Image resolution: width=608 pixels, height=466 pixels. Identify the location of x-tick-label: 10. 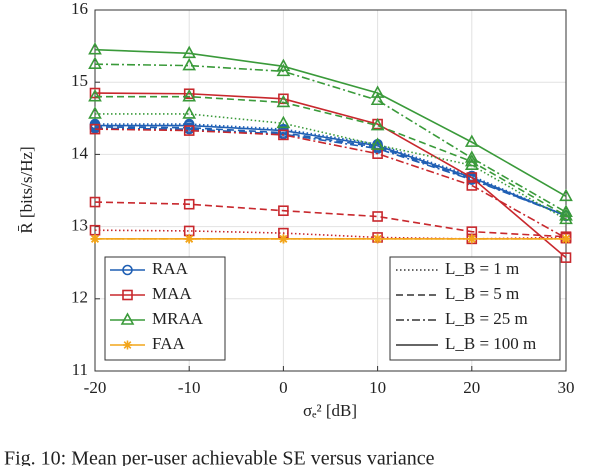
(377, 387).